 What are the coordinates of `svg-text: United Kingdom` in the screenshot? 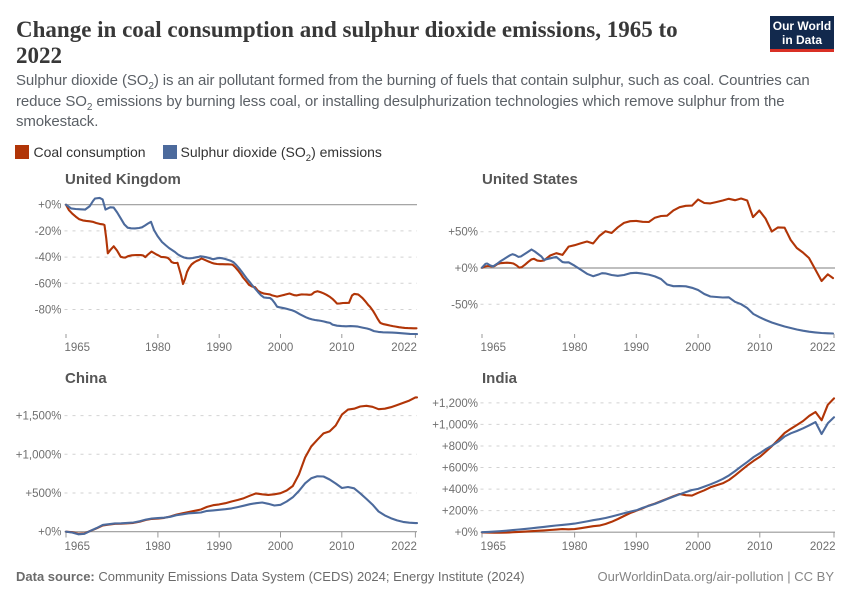 It's located at (123, 179).